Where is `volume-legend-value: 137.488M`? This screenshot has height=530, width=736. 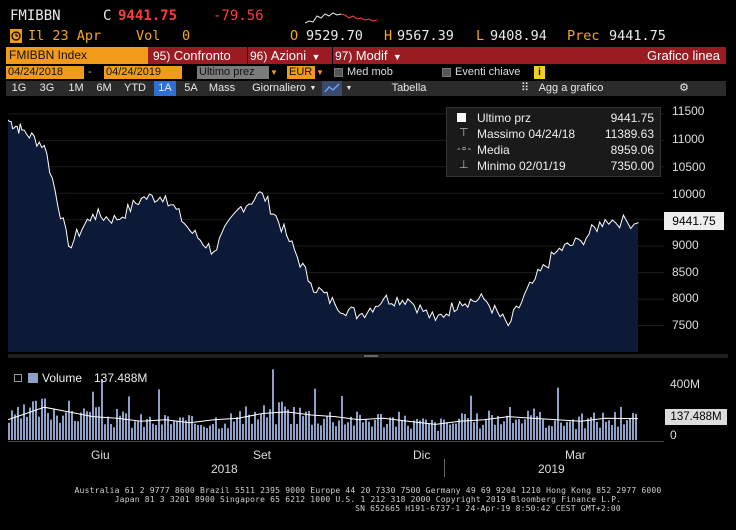 volume-legend-value: 137.488M is located at coordinates (121, 378).